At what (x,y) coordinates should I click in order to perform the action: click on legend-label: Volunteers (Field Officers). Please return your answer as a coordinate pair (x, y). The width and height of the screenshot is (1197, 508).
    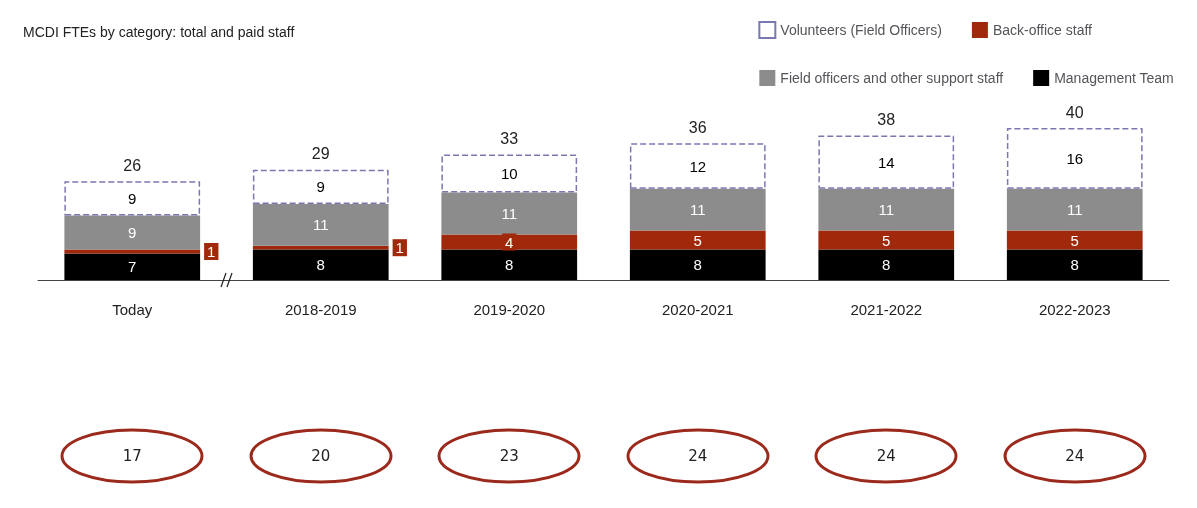
    Looking at the image, I should click on (861, 30).